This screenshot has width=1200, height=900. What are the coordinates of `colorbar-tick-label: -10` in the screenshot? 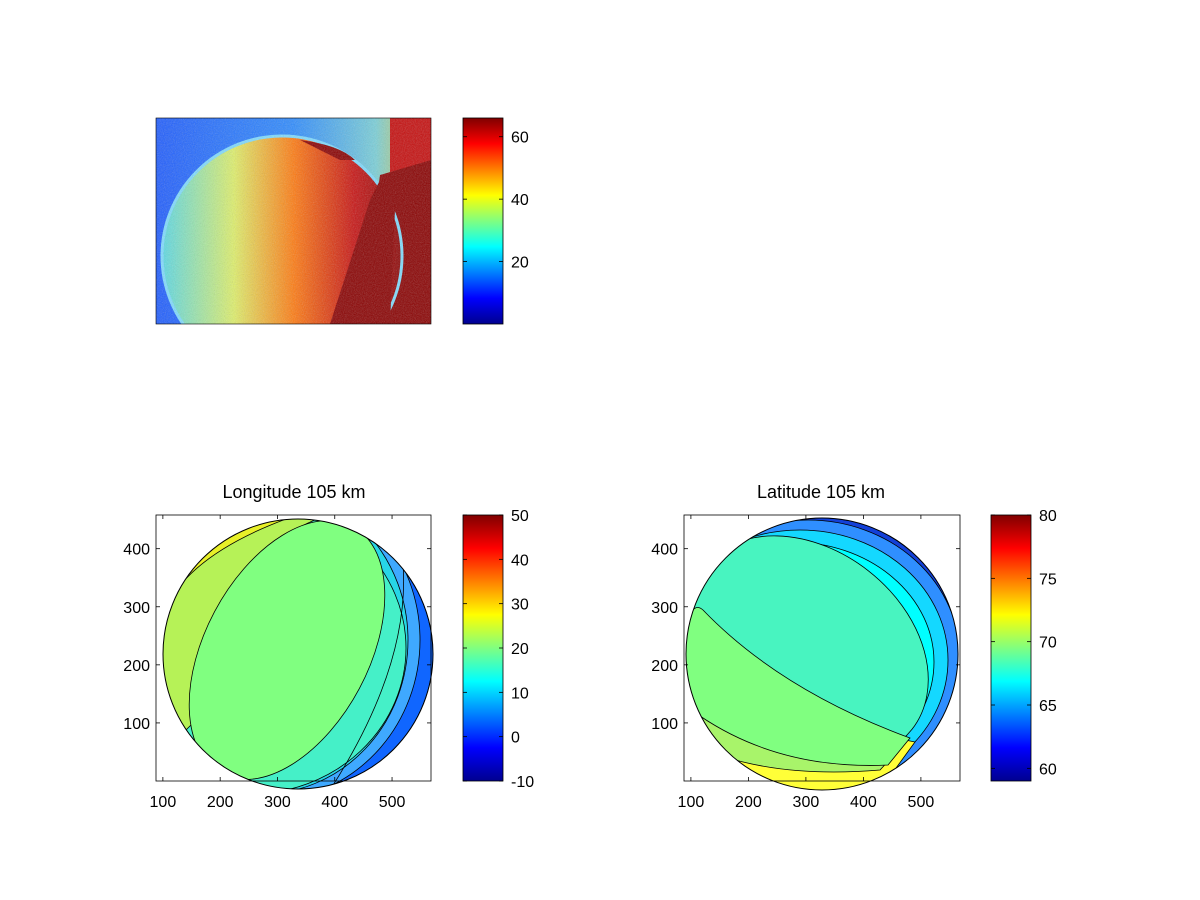 It's located at (522, 782).